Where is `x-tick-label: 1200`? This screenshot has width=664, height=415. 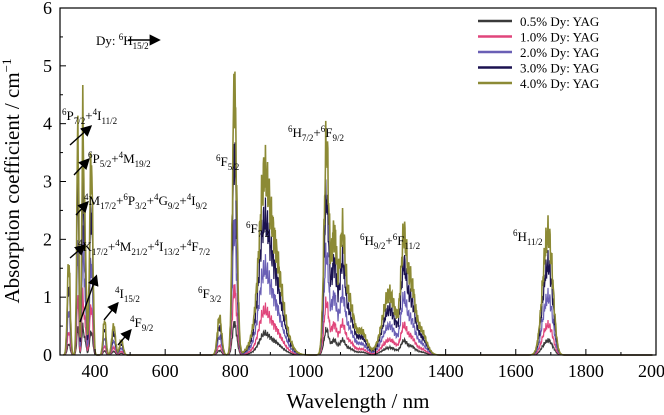 x-tick-label: 1200 is located at coordinates (376, 371).